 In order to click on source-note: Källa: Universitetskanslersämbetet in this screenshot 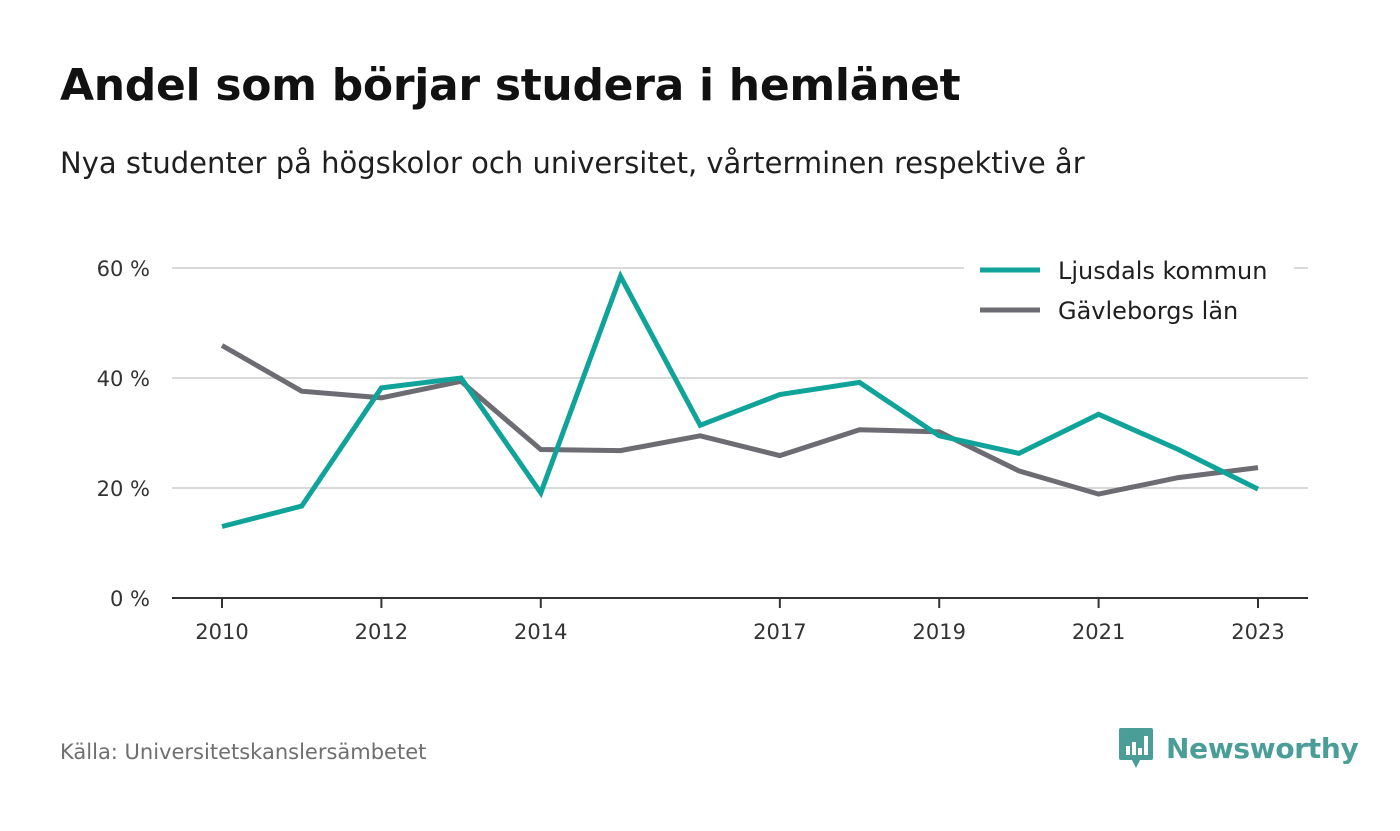, I will do `click(243, 752)`.